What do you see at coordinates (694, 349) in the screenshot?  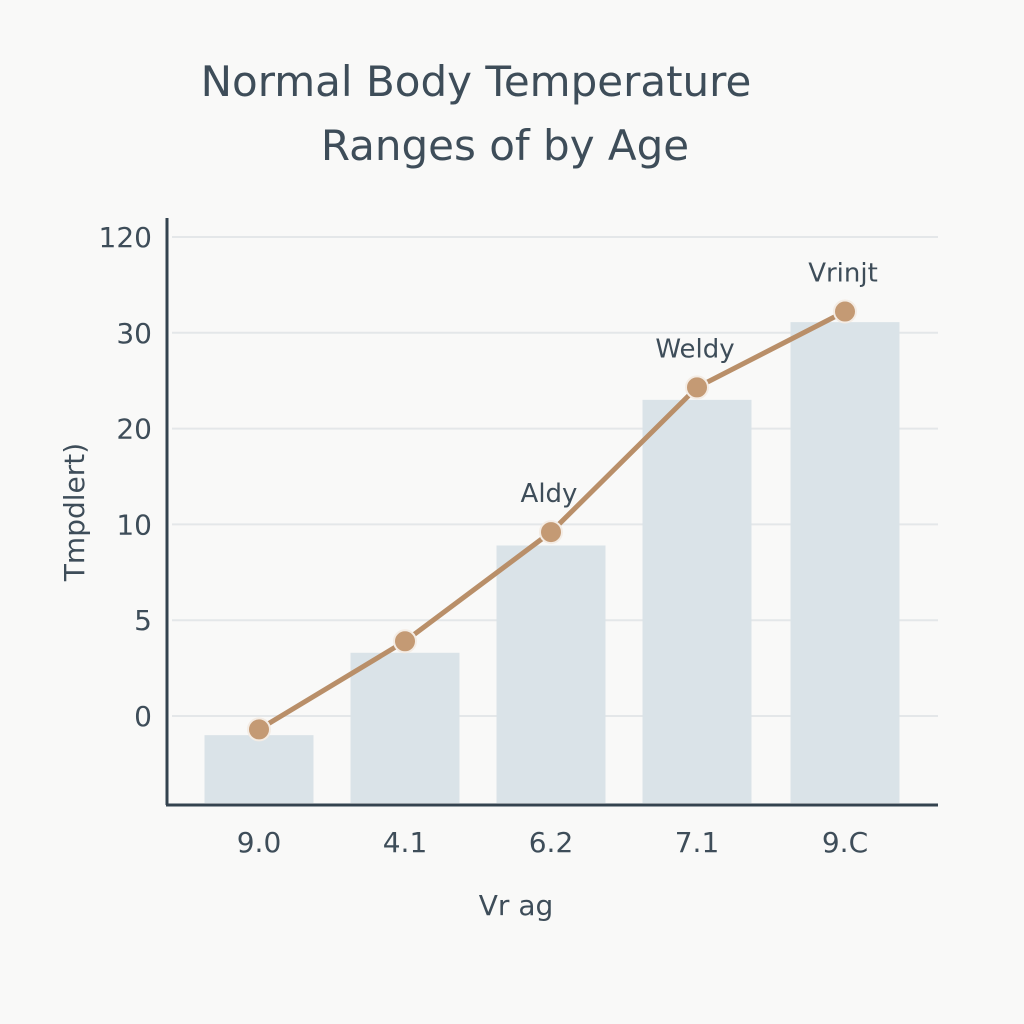 I see `data-annotation: Weldy` at bounding box center [694, 349].